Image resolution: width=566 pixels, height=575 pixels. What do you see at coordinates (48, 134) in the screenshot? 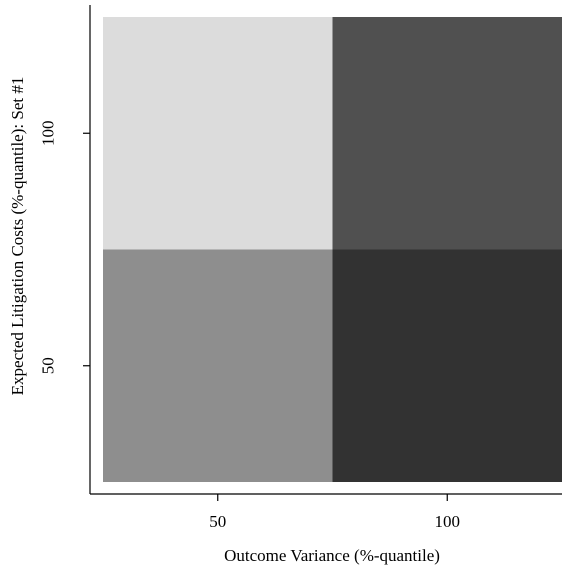
I see `y-tick-label-100: 100` at bounding box center [48, 134].